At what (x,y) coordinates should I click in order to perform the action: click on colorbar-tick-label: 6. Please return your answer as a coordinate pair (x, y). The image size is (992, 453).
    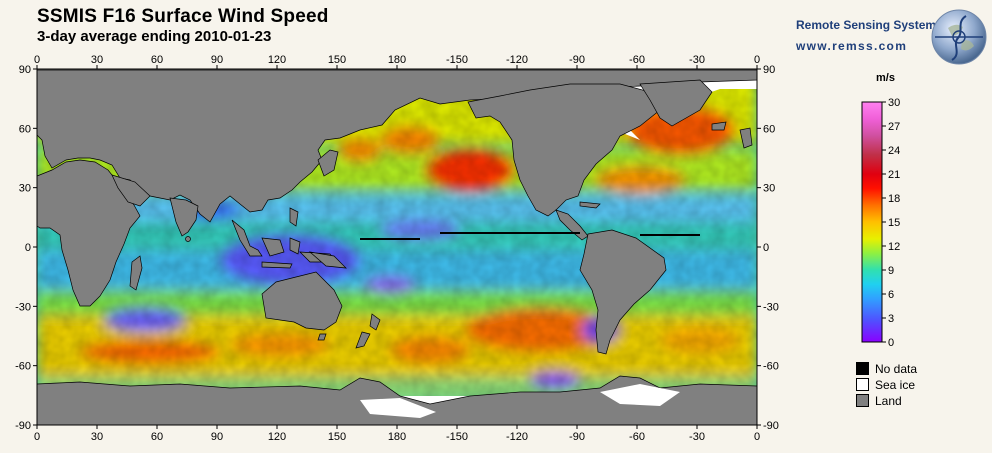
    Looking at the image, I should click on (891, 295).